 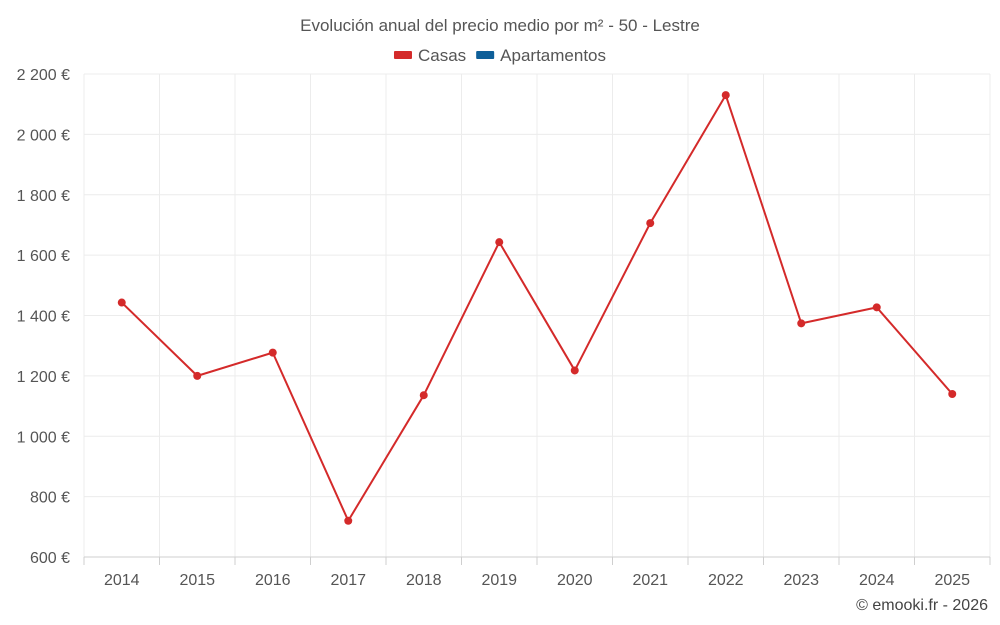 I want to click on y-tick-label: 1 200 €, so click(x=43, y=377).